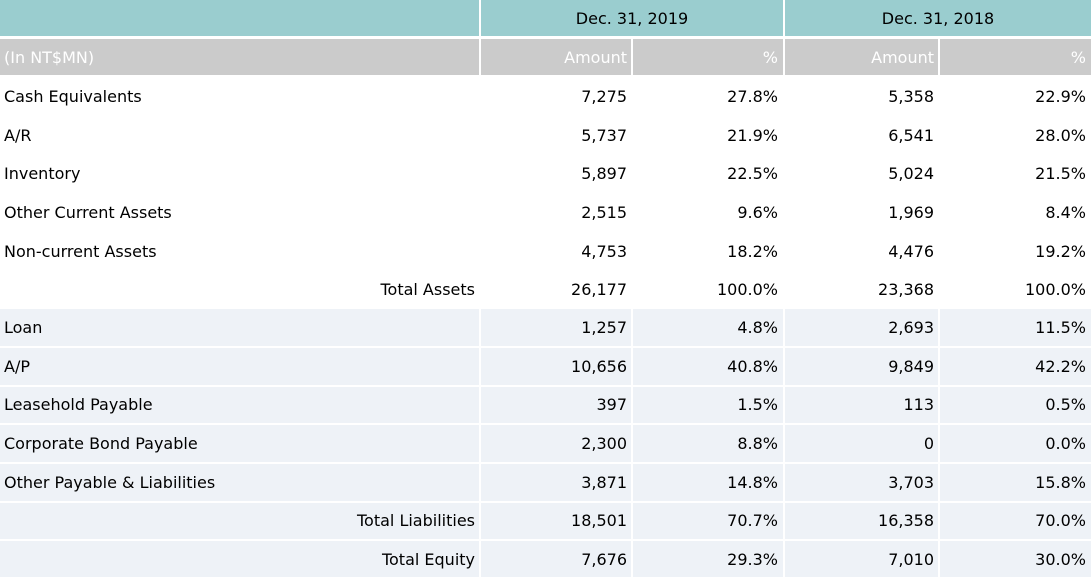 Image resolution: width=1091 pixels, height=580 pixels. I want to click on amount-cell: 1,257, so click(555, 327).